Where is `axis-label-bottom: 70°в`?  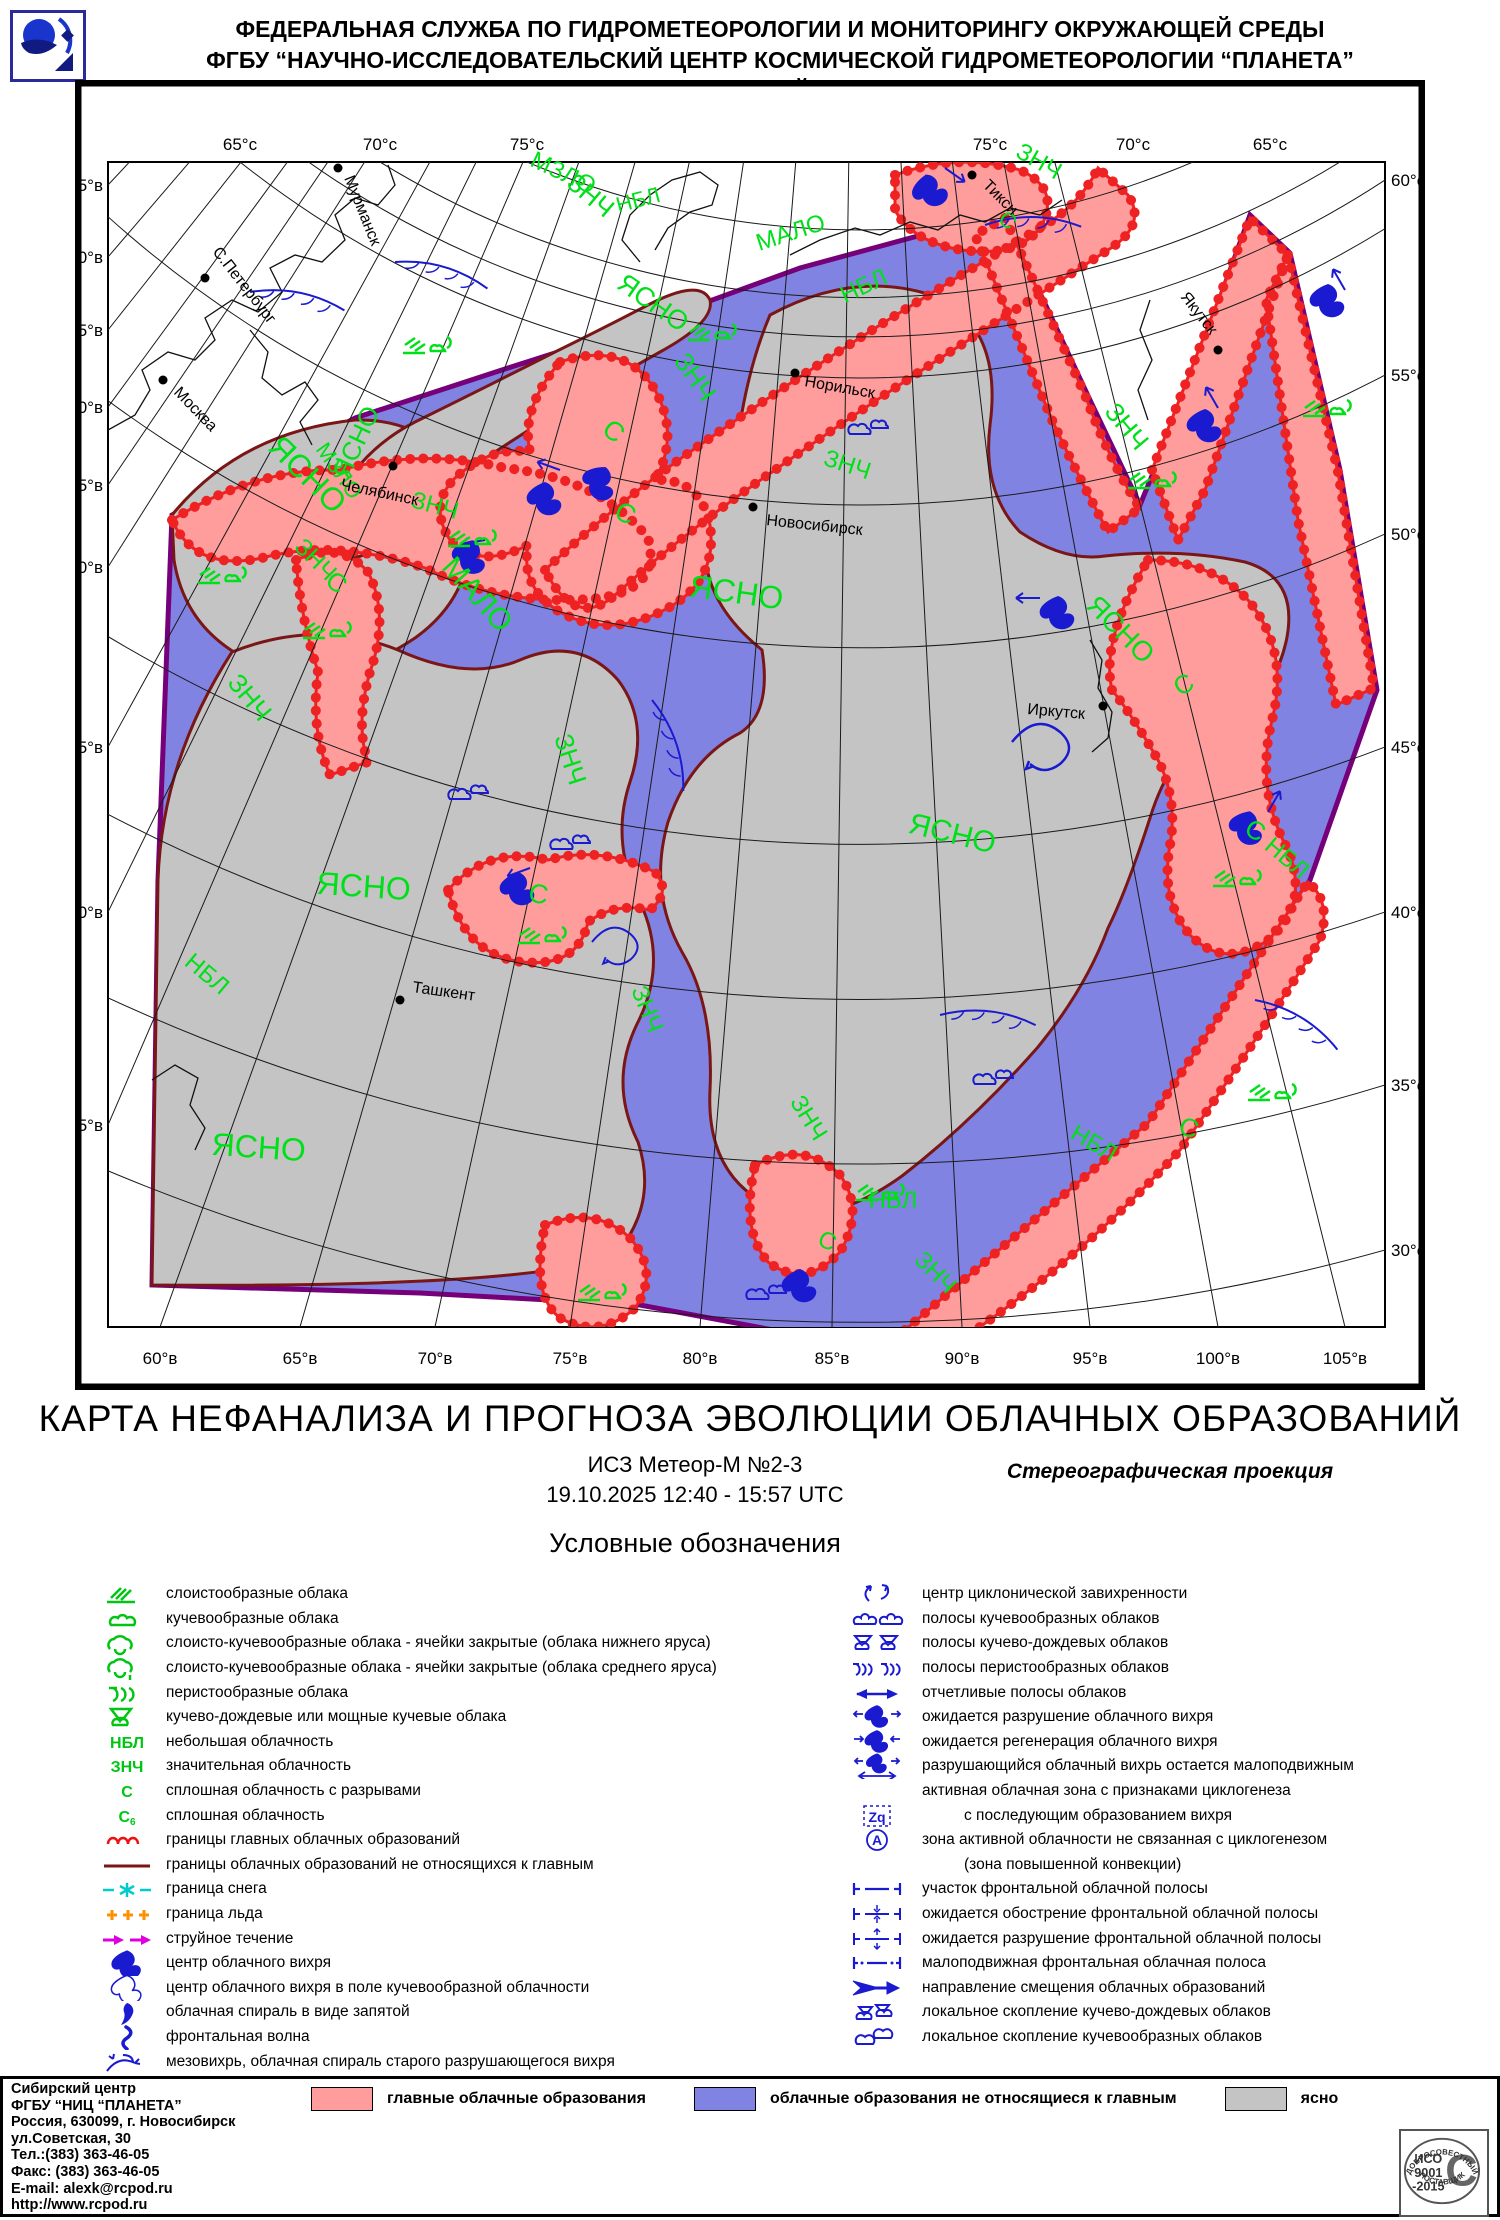
axis-label-bottom: 70°в is located at coordinates (435, 1358).